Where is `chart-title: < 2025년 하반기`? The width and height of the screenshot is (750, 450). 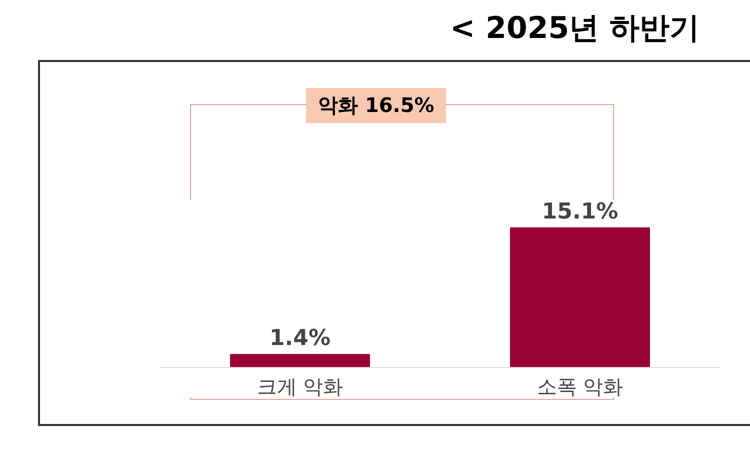 chart-title: < 2025년 하반기 is located at coordinates (575, 29).